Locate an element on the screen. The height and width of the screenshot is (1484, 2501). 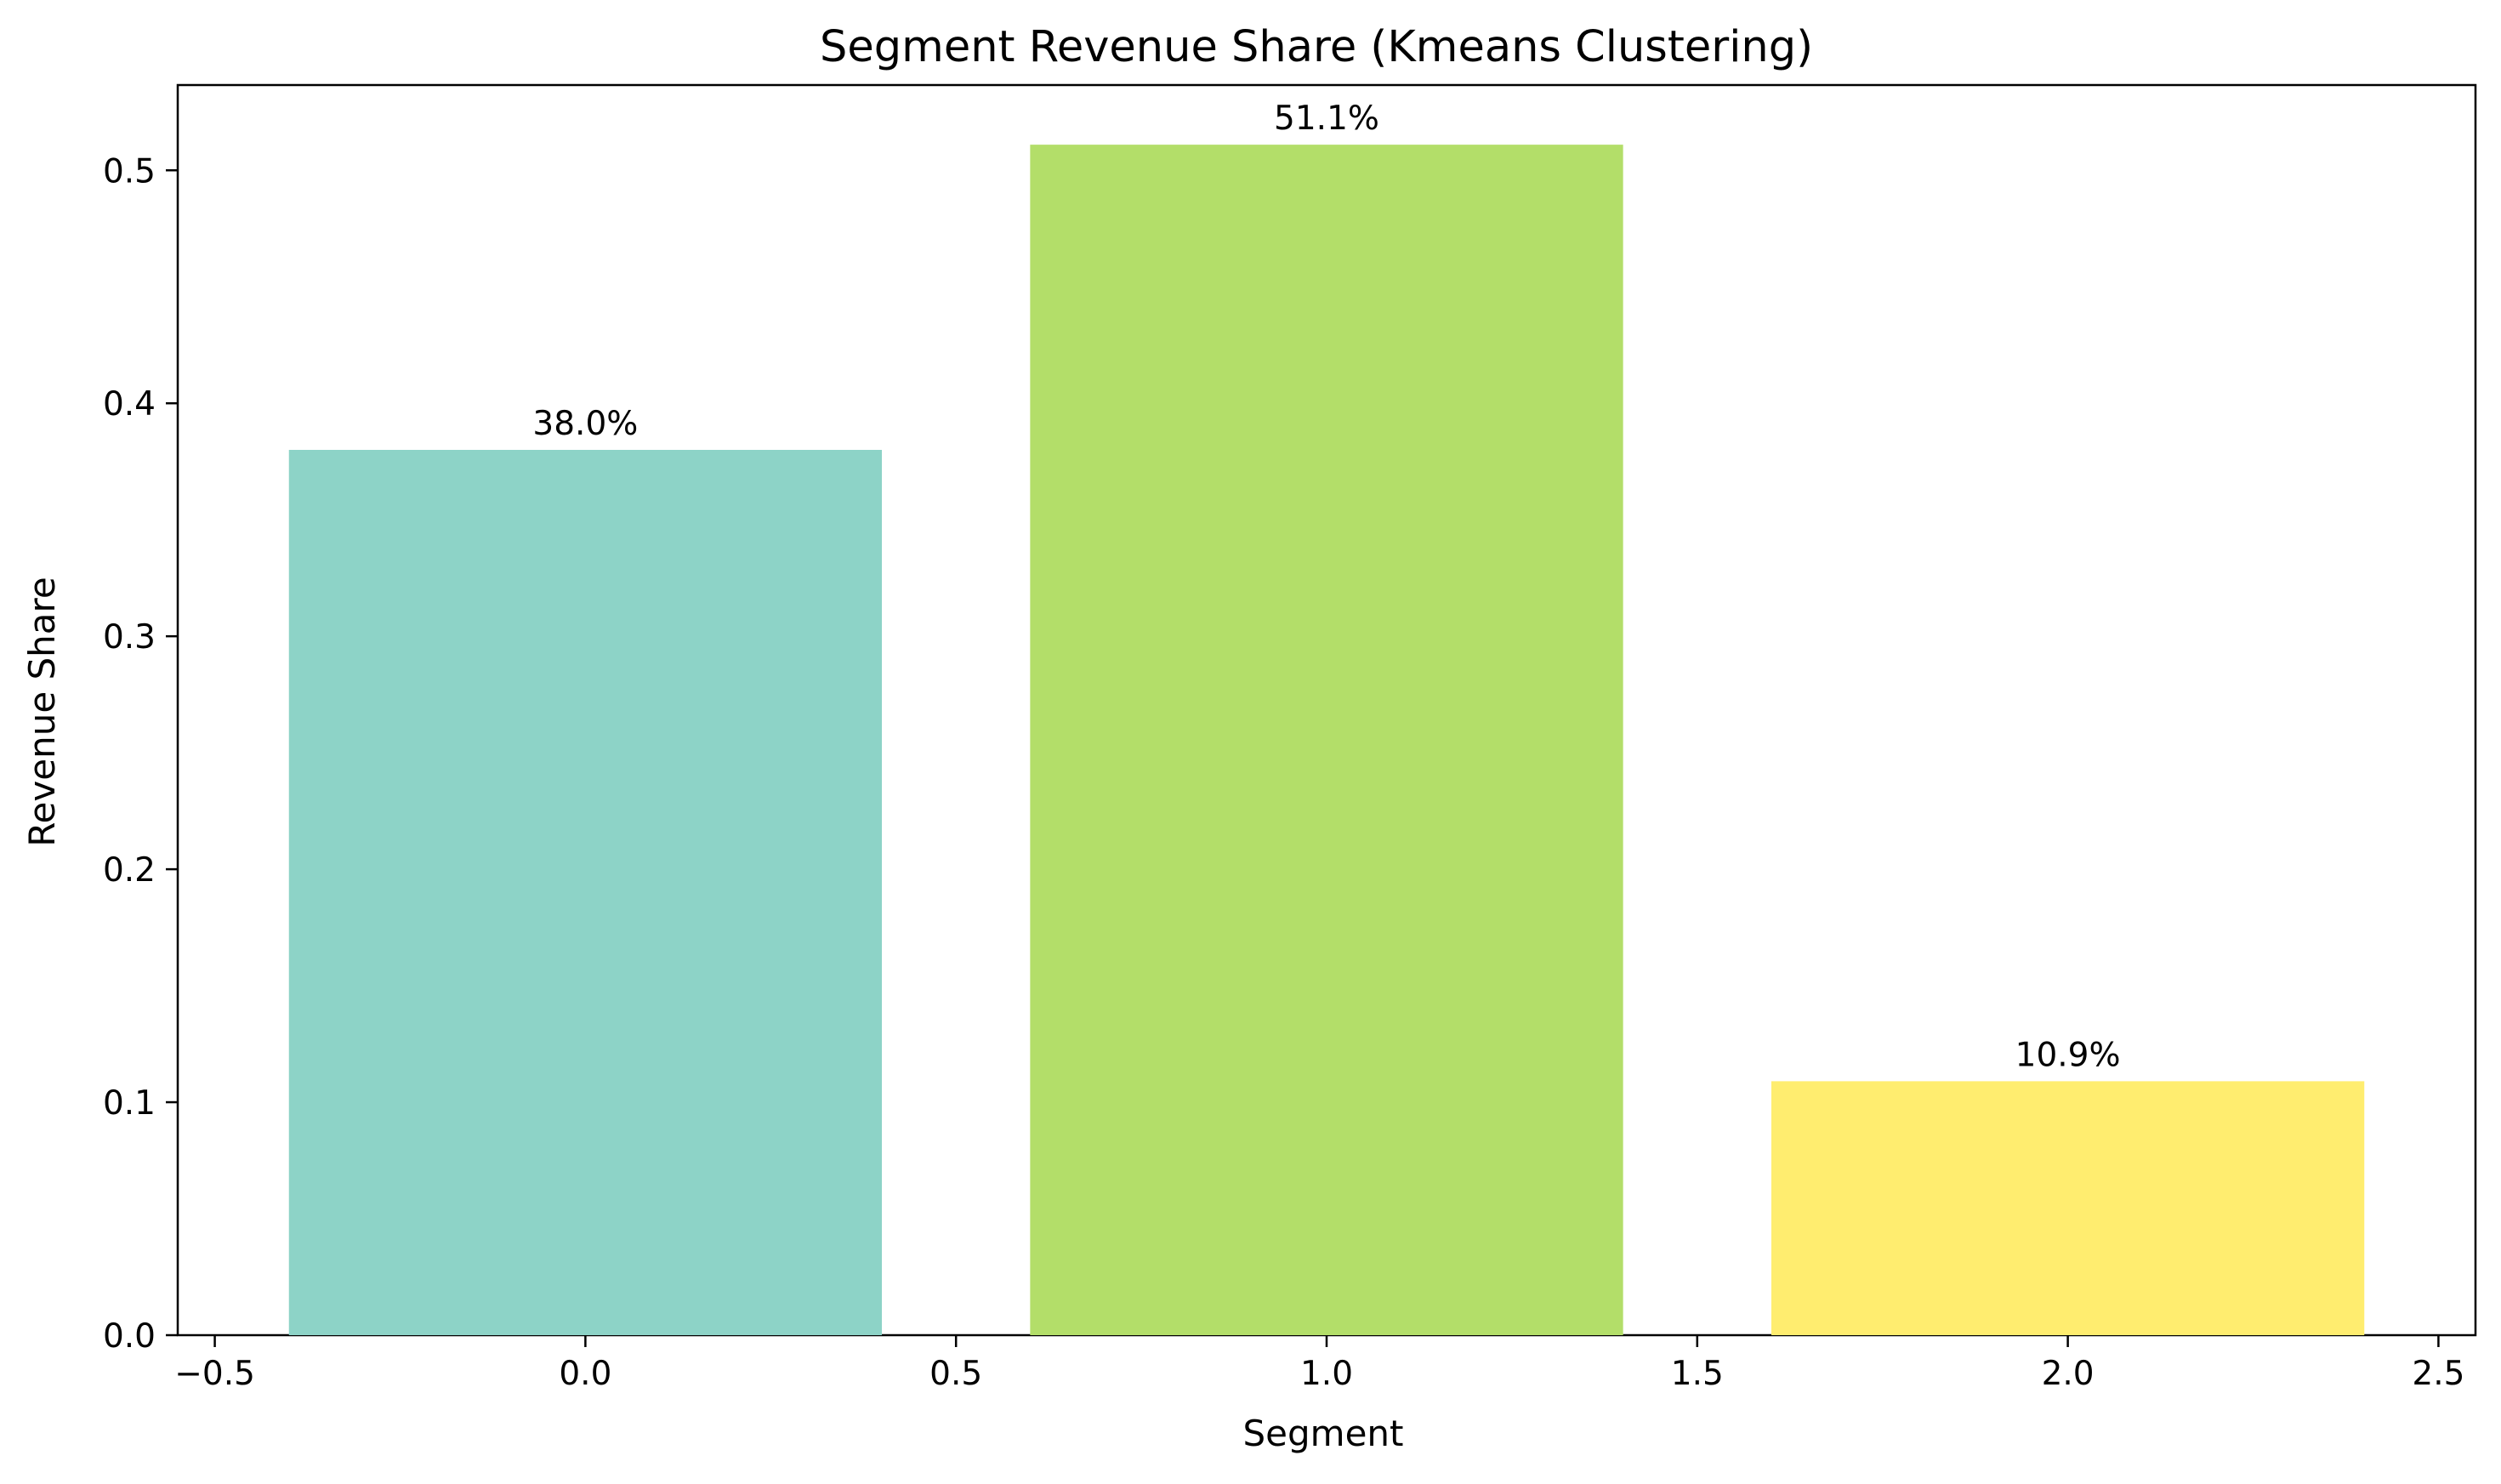
x-tick-label: −0.5 is located at coordinates (215, 1374).